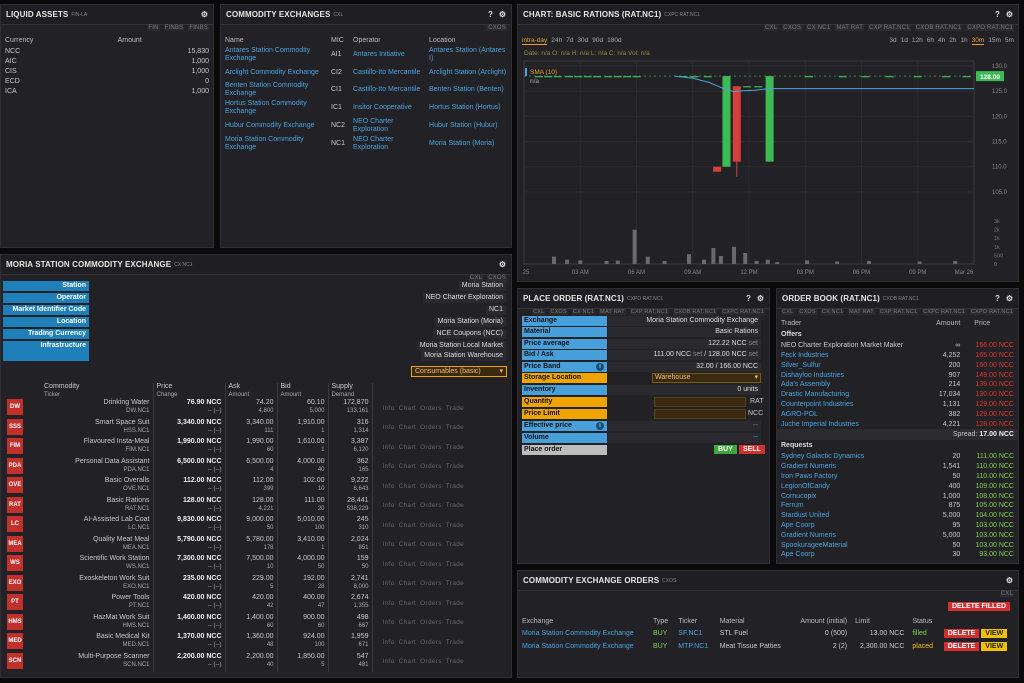  What do you see at coordinates (600, 426) in the screenshot?
I see `info-icon: i` at bounding box center [600, 426].